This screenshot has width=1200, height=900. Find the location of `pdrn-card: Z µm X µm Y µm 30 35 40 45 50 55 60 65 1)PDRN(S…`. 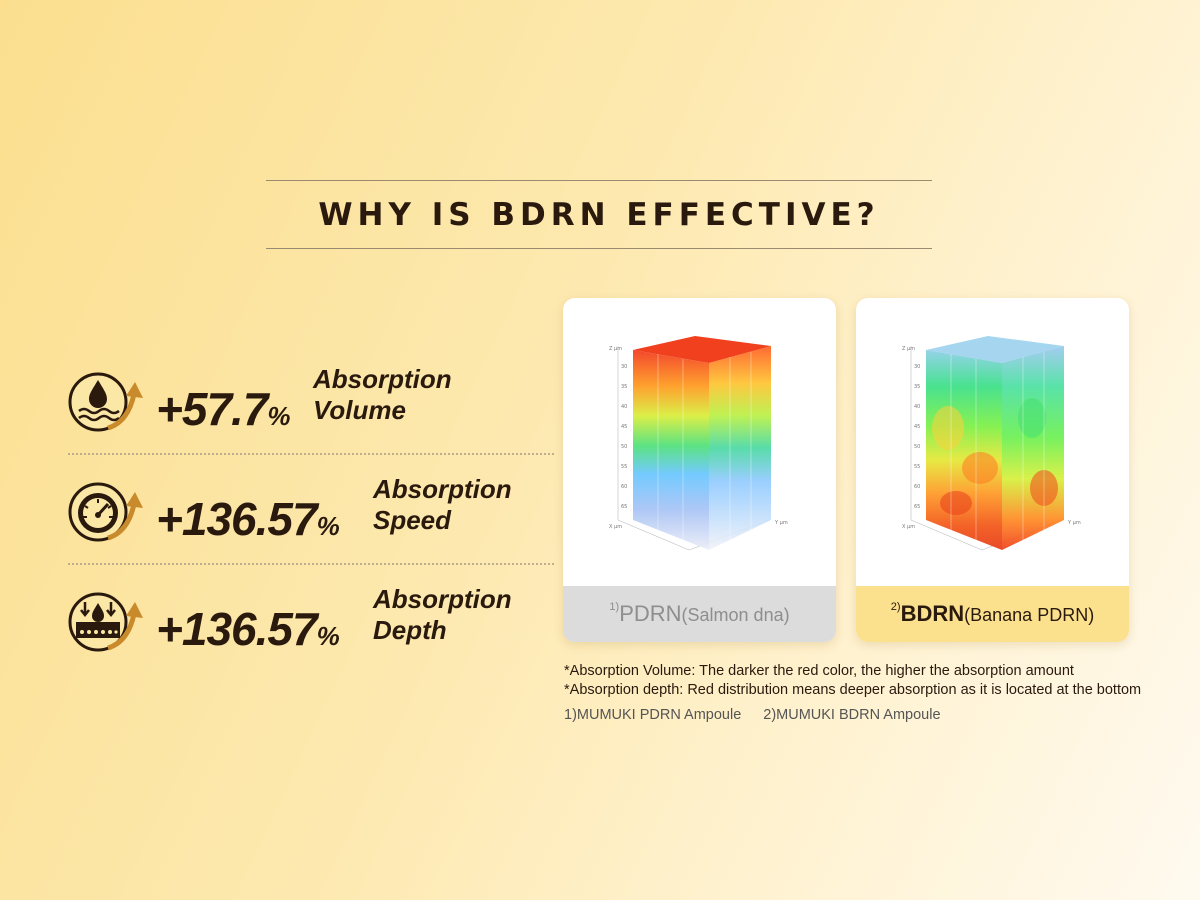

pdrn-card: Z µm X µm Y µm 30 35 40 45 50 55 60 65 1)PDRN(S… is located at coordinates (699, 470).